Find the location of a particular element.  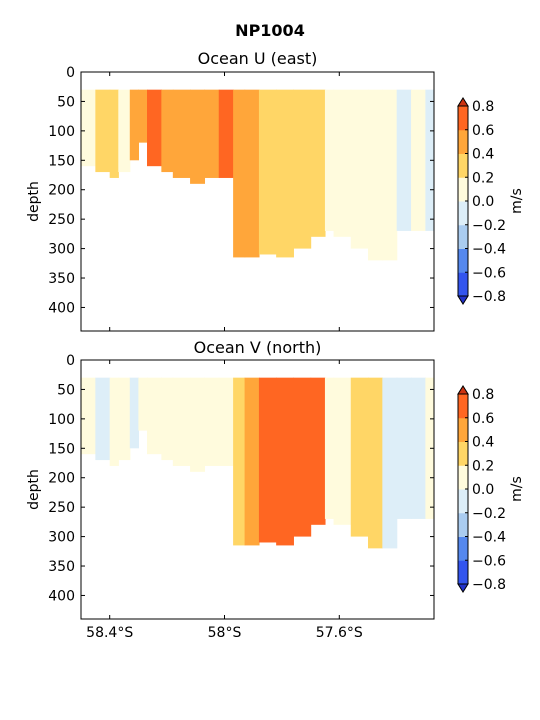

colorbar-extend-min is located at coordinates (463, 300).